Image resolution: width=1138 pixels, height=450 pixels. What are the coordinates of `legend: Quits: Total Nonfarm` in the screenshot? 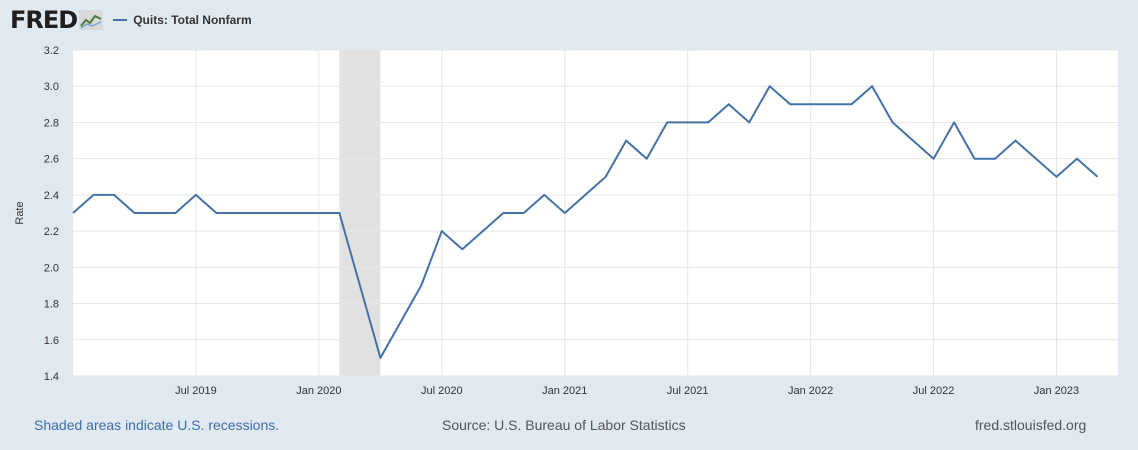 It's located at (182, 20).